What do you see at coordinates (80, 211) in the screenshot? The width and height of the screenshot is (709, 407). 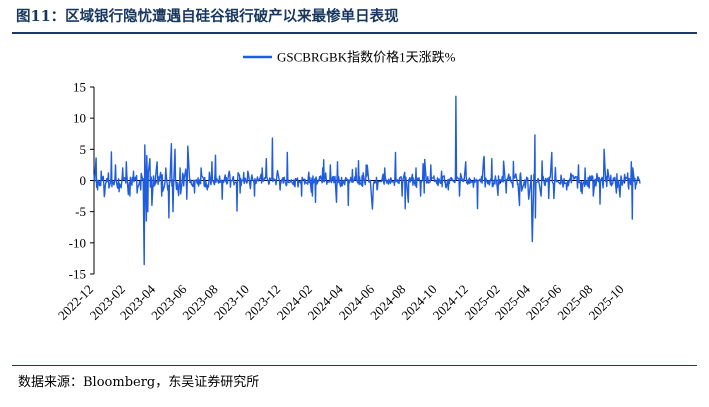 I see `y-tick-label: -5` at bounding box center [80, 211].